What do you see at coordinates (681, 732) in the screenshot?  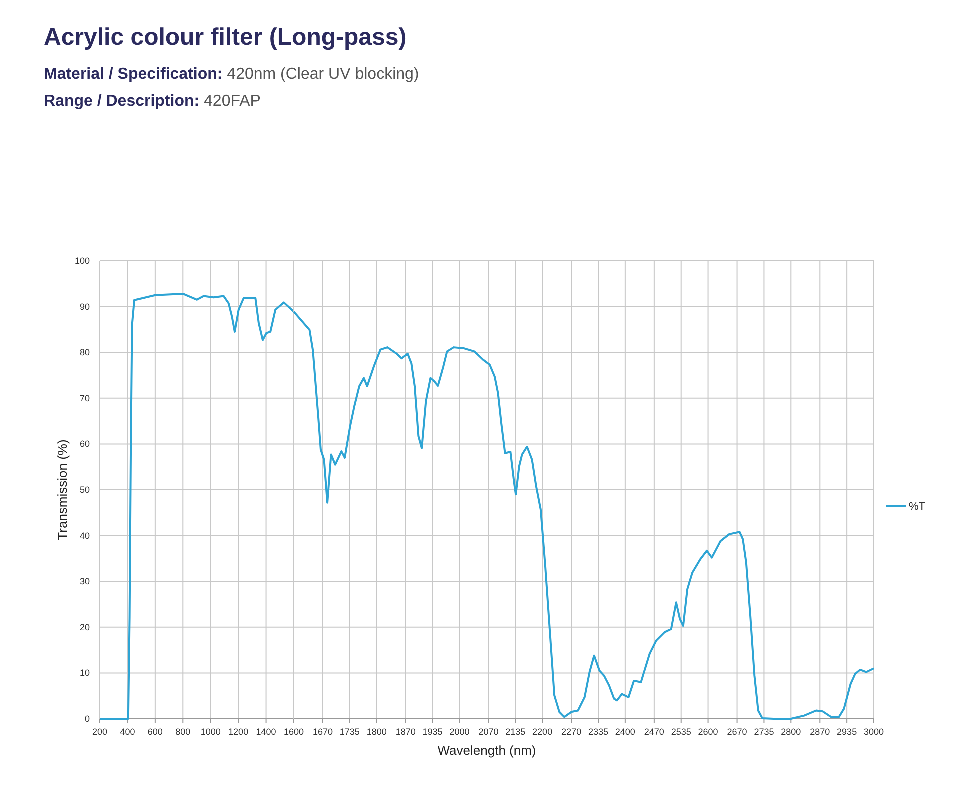 I see `x-tick-label: 2535` at bounding box center [681, 732].